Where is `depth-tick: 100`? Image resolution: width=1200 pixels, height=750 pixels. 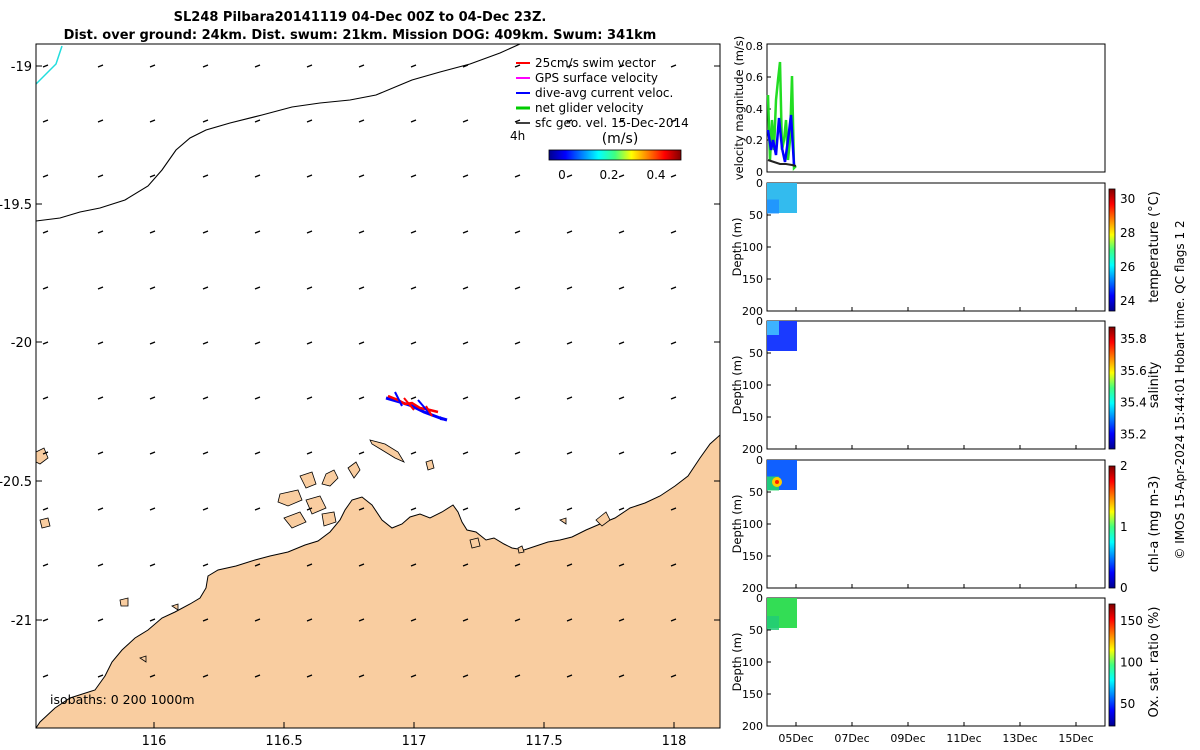 depth-tick: 100 is located at coordinates (752, 247).